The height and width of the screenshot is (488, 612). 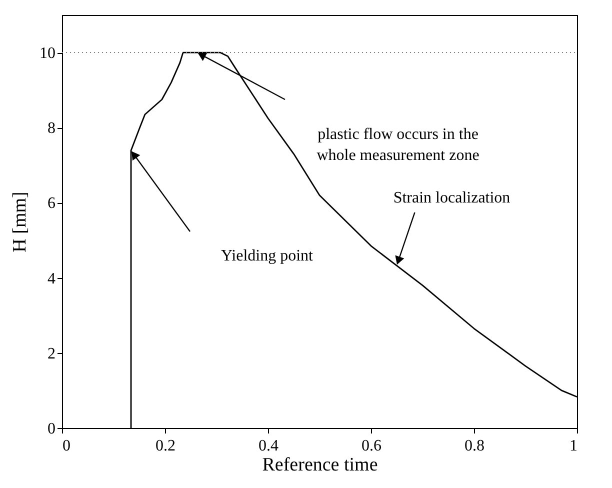 What do you see at coordinates (52, 429) in the screenshot?
I see `y-tick-label: 0` at bounding box center [52, 429].